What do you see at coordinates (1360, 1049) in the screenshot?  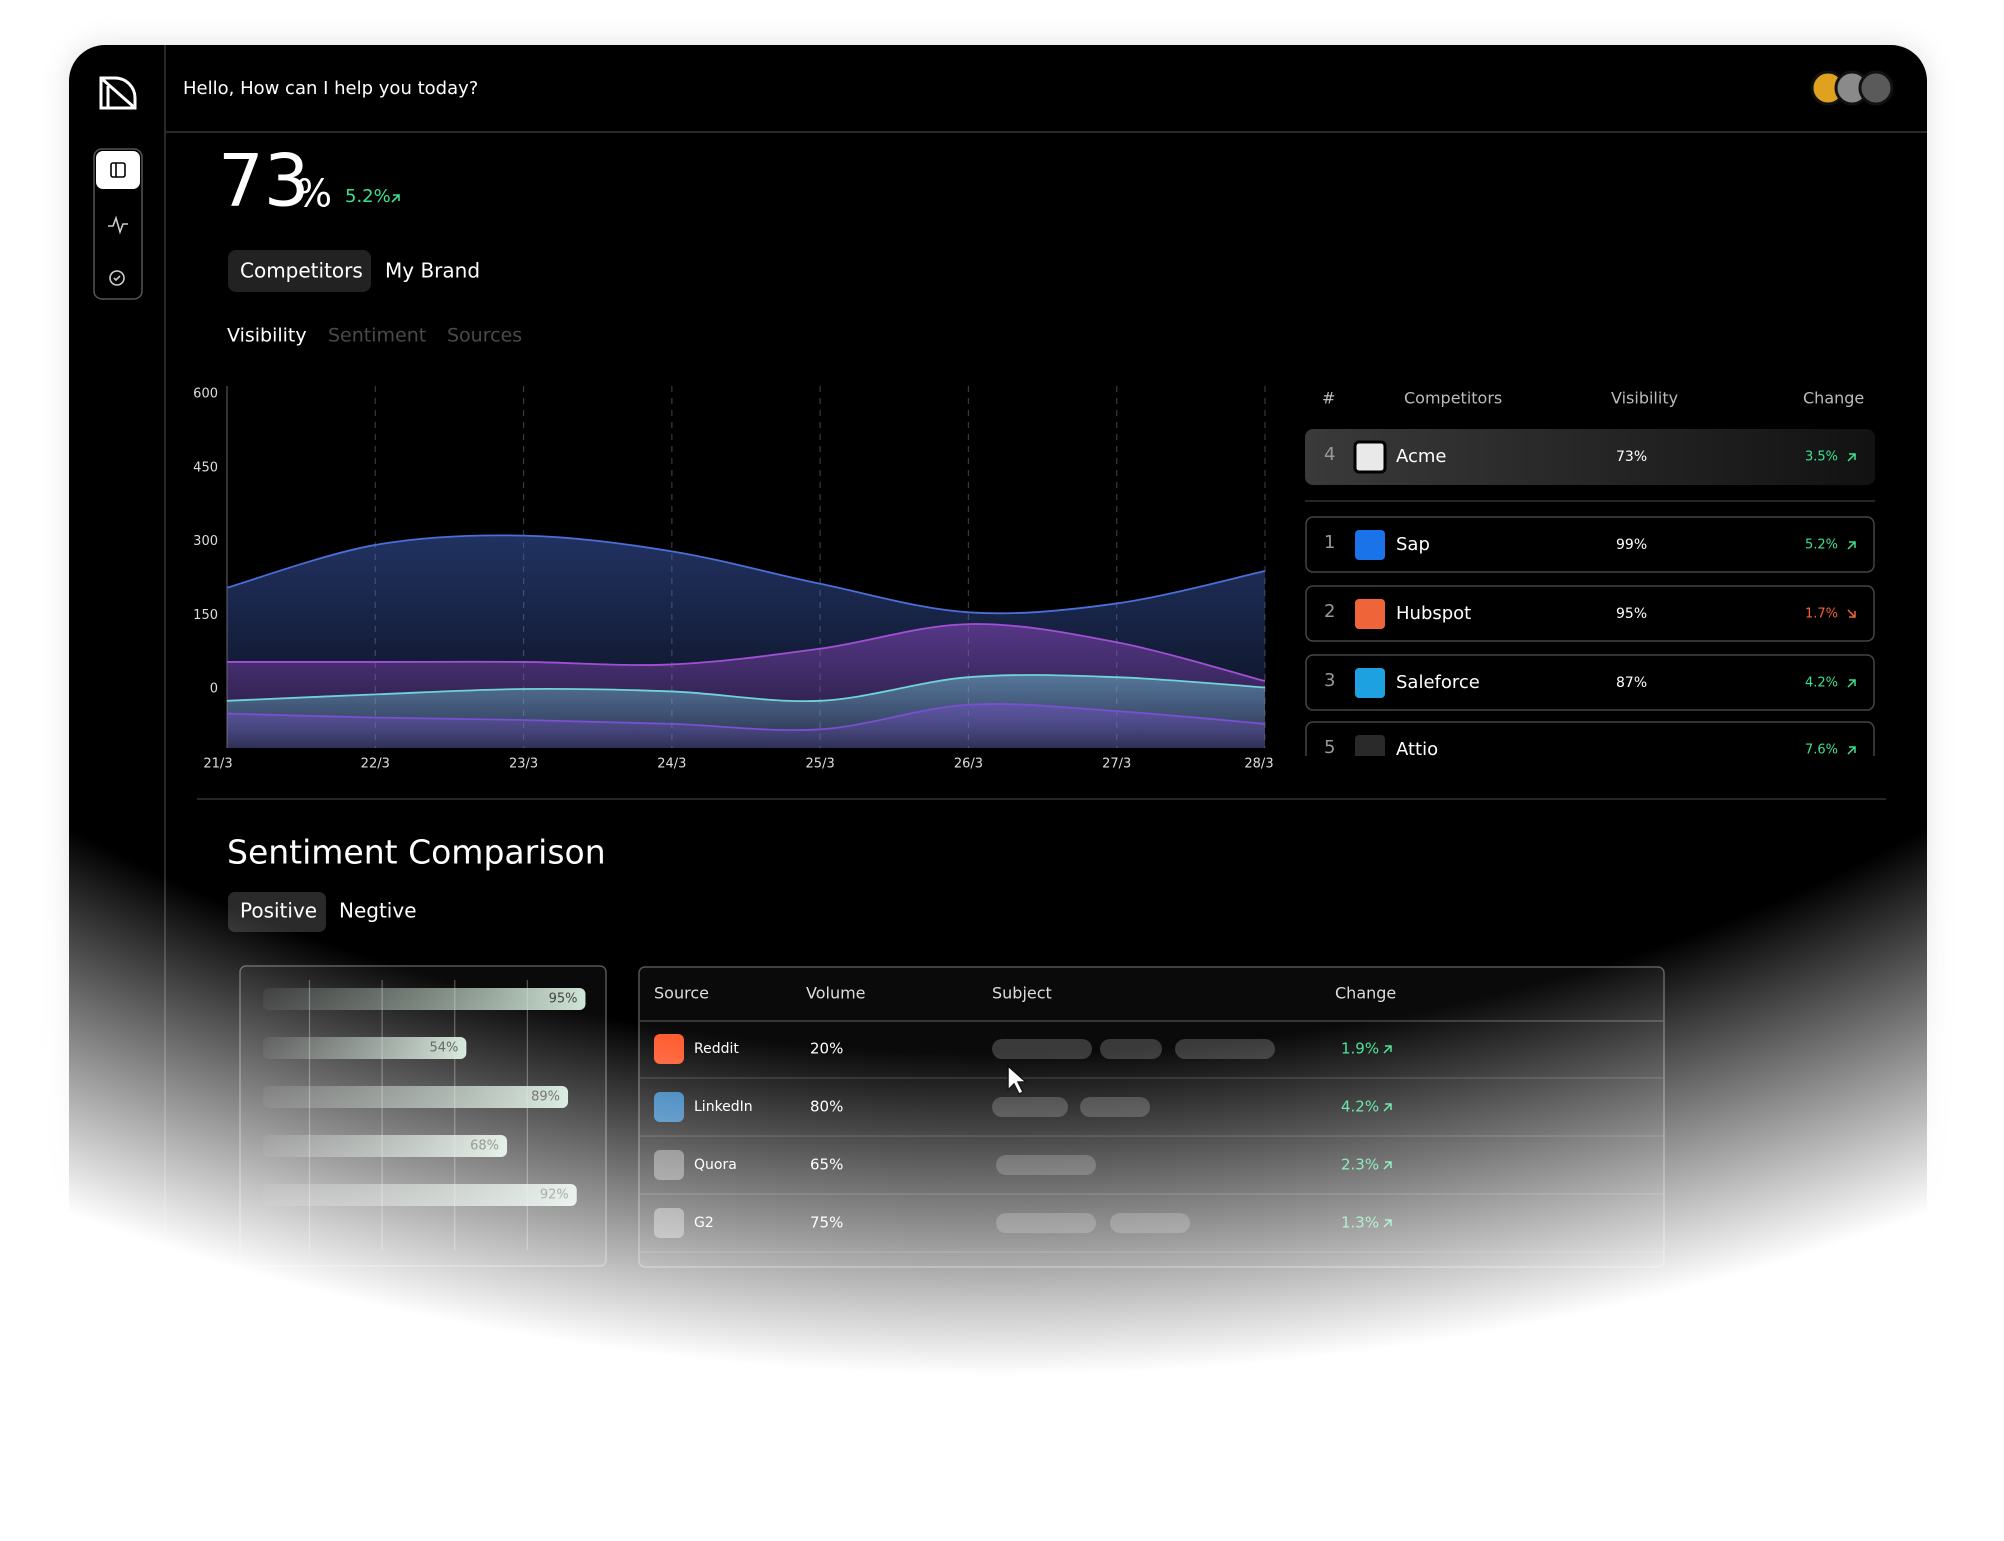 I see `change: 1.9%` at bounding box center [1360, 1049].